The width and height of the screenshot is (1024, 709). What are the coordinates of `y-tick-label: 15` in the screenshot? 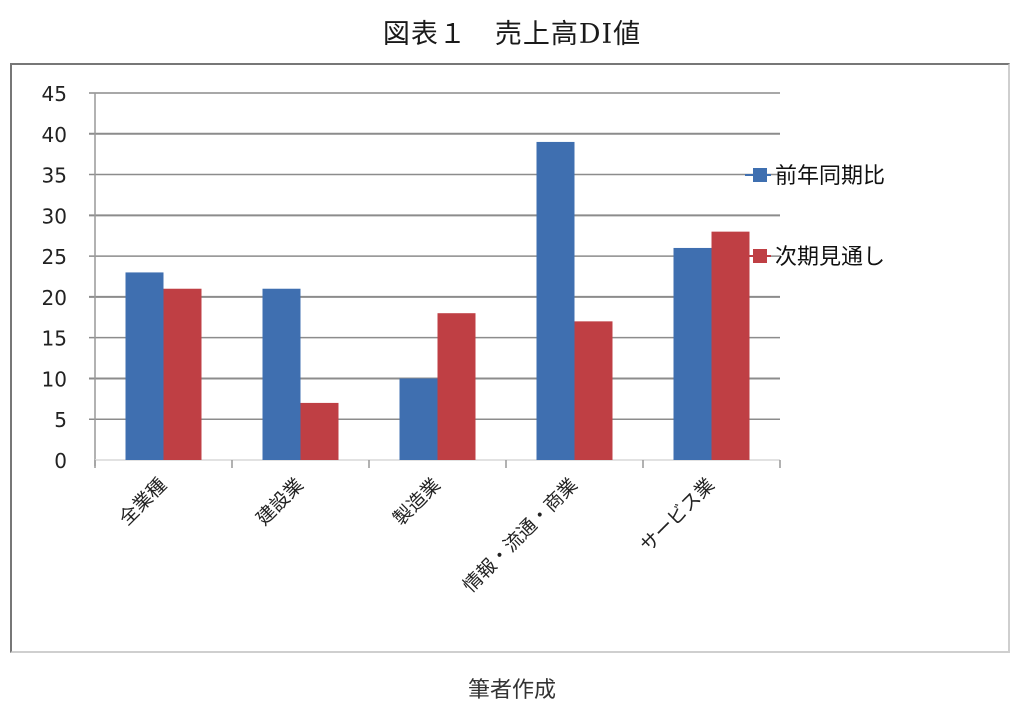 It's located at (54, 339).